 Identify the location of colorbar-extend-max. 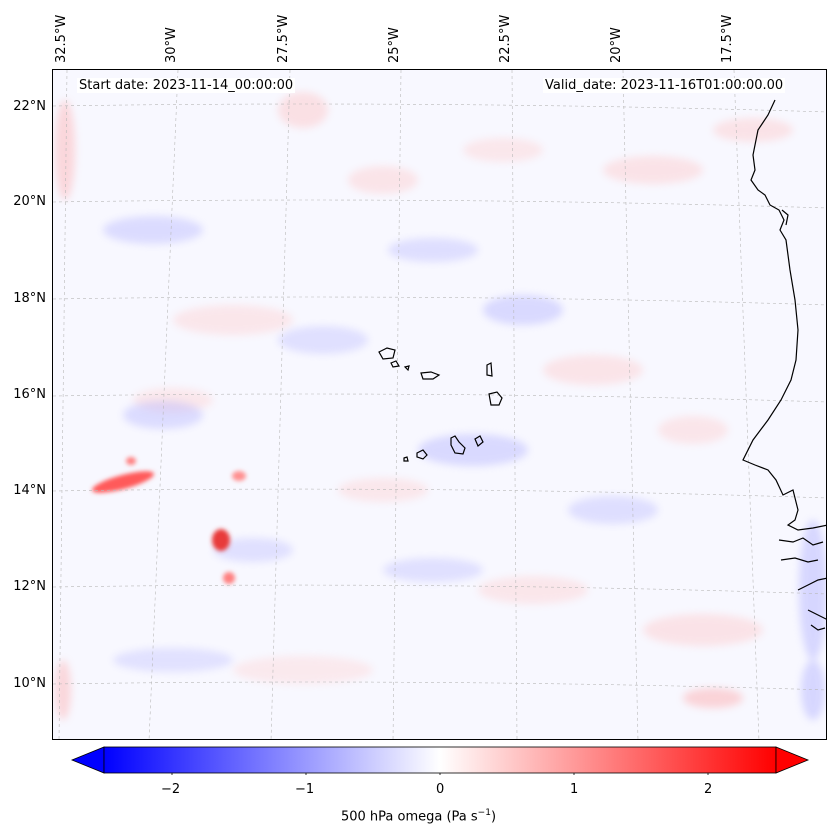
(792, 760).